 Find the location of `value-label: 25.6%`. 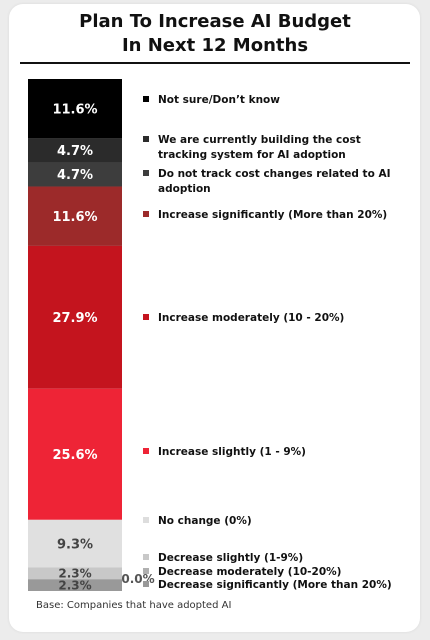

value-label: 25.6% is located at coordinates (74, 455).